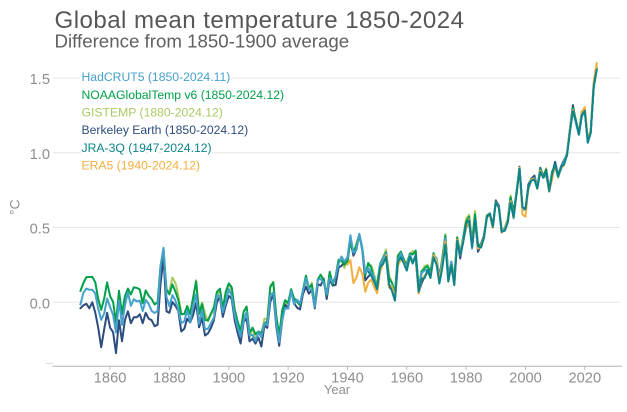 This screenshot has height=412, width=627. I want to click on svg-text: 1900, so click(228, 379).